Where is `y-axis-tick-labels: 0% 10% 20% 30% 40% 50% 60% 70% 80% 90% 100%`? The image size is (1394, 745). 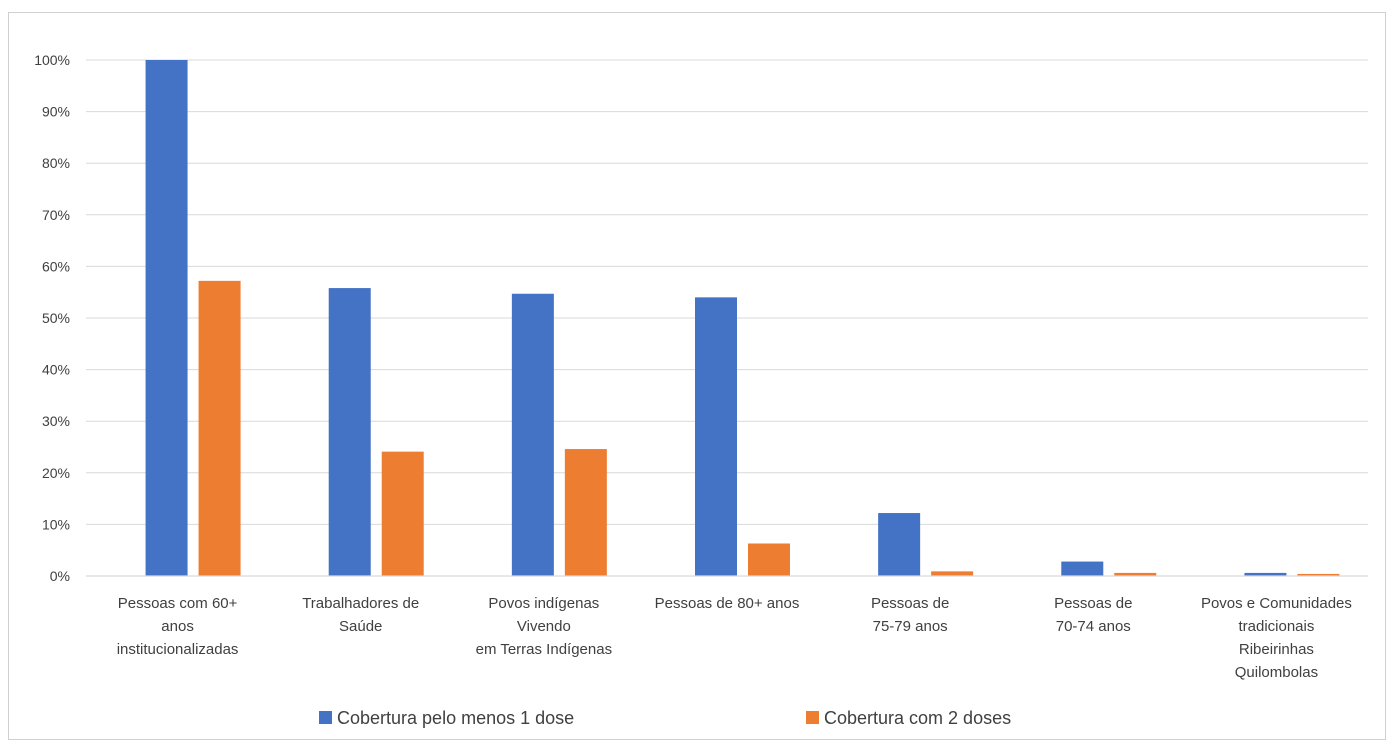
y-axis-tick-labels: 0% 10% 20% 30% 40% 50% 60% 70% 80% 90% 100% is located at coordinates (52, 318).